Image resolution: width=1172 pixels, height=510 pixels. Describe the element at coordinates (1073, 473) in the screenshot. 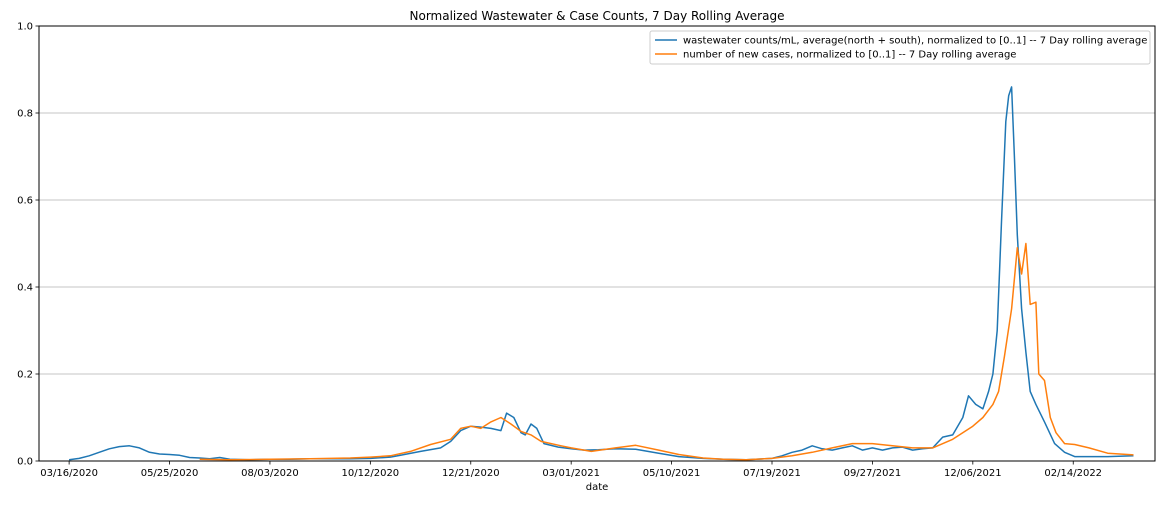

I see `x-tick-label: 02/14/2022` at that location.